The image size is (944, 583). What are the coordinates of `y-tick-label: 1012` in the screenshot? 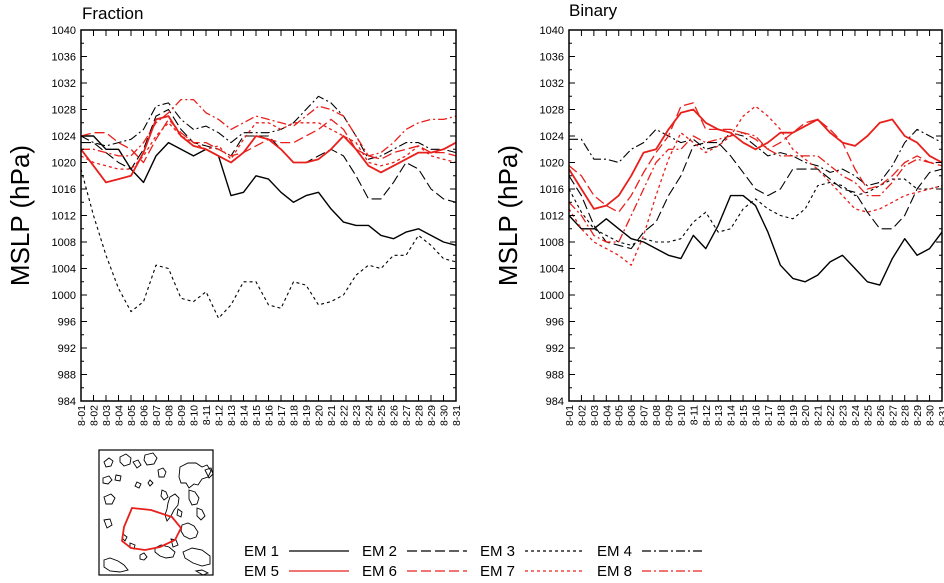 It's located at (552, 217).